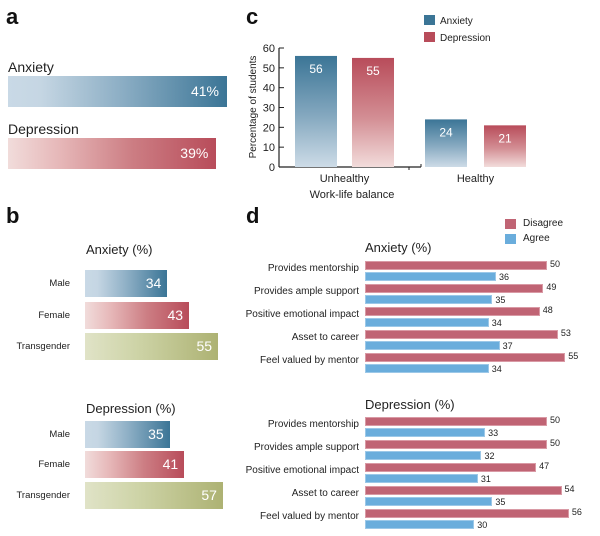 The image size is (600, 536). Describe the element at coordinates (252, 16) in the screenshot. I see `panel-c-label: c` at that location.